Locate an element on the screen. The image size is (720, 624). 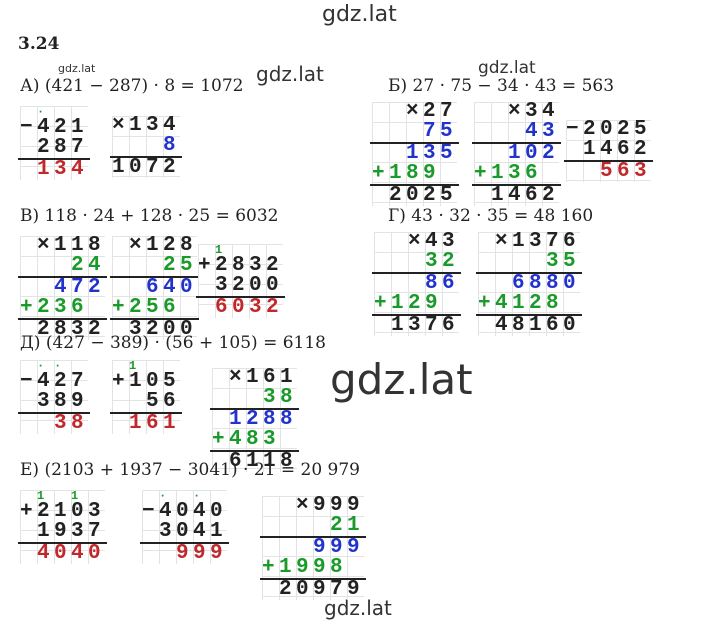
digit-row: 3200 is located at coordinates (155, 329).